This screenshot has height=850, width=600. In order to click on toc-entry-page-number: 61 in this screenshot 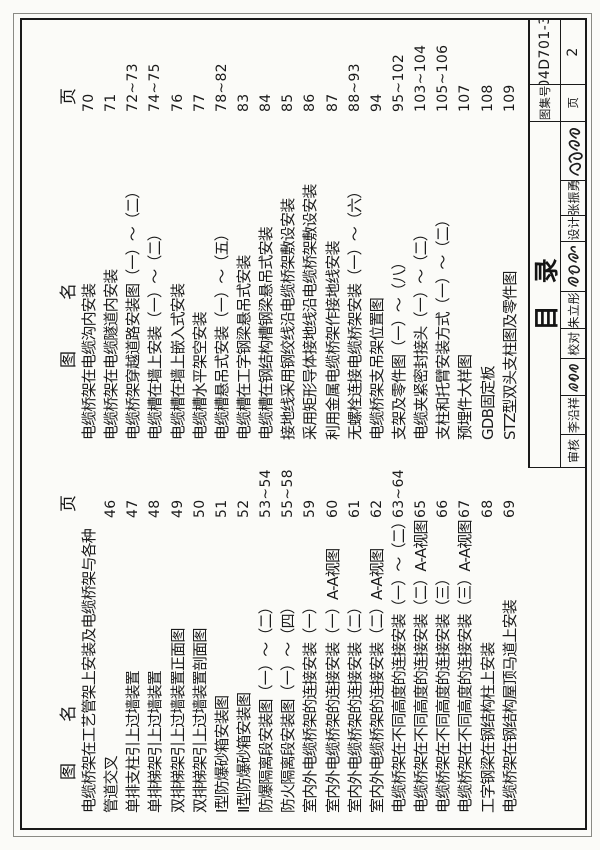, I will do `click(354, 508)`.